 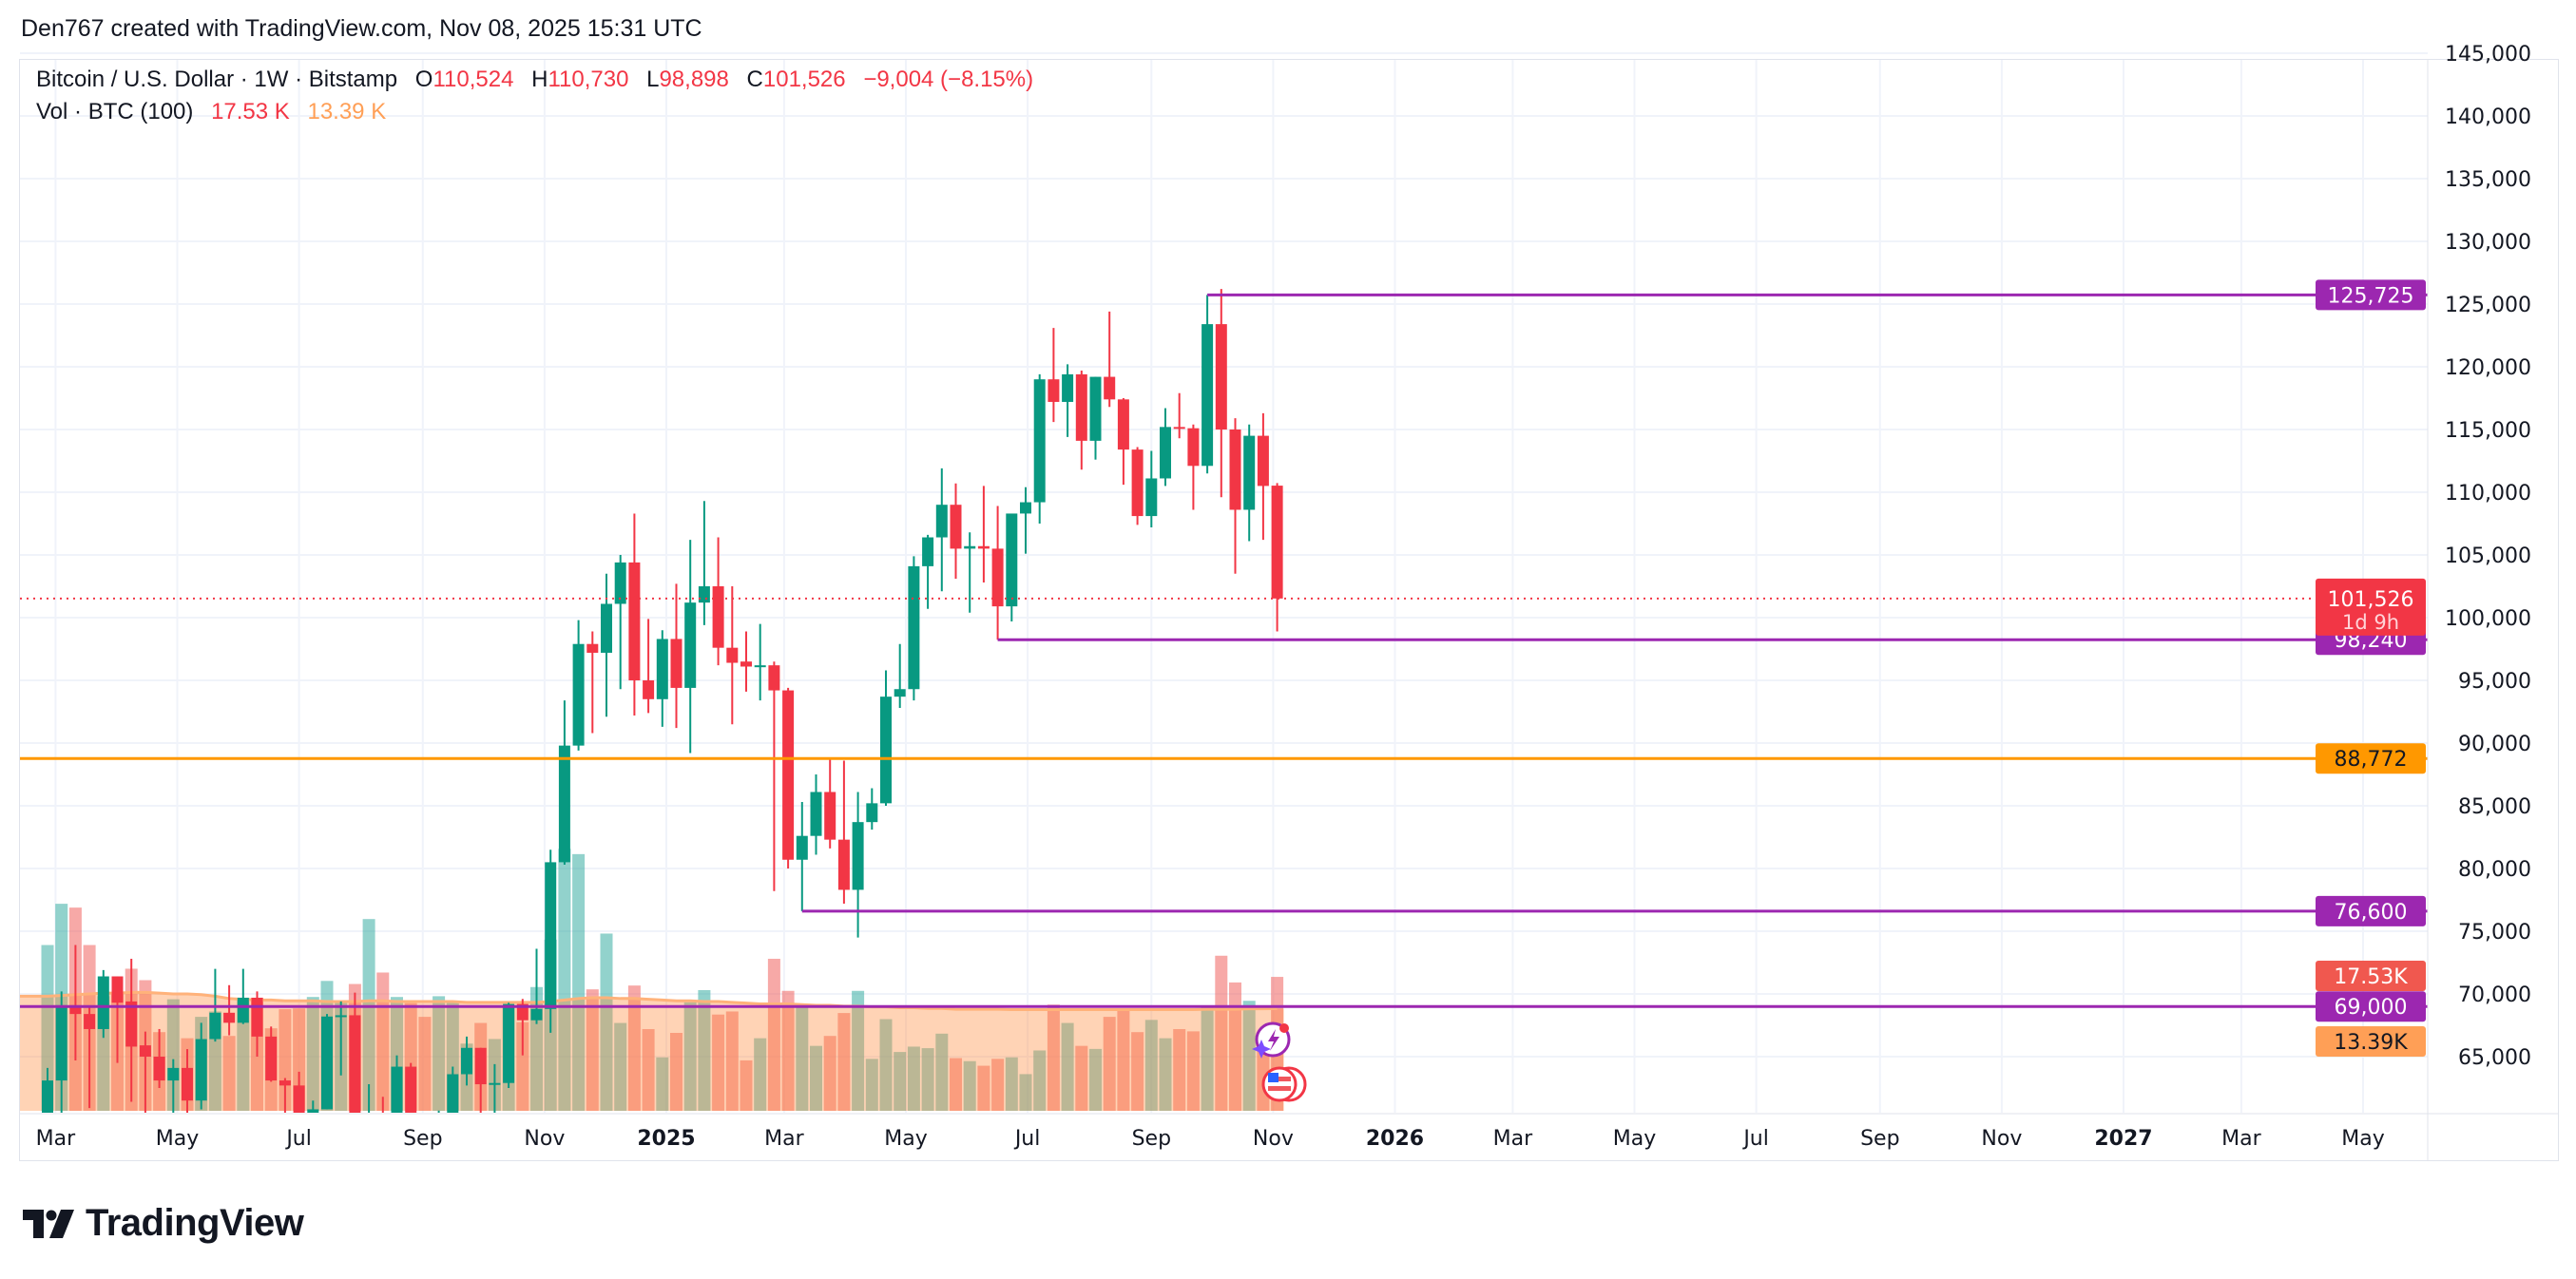 What do you see at coordinates (2371, 296) in the screenshot?
I see `level-label: 125,725` at bounding box center [2371, 296].